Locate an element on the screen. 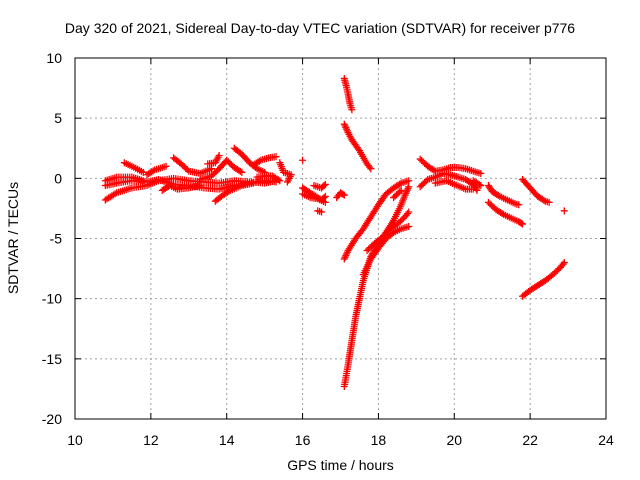 This screenshot has width=640, height=480. x-tick-label: 22 is located at coordinates (530, 440).